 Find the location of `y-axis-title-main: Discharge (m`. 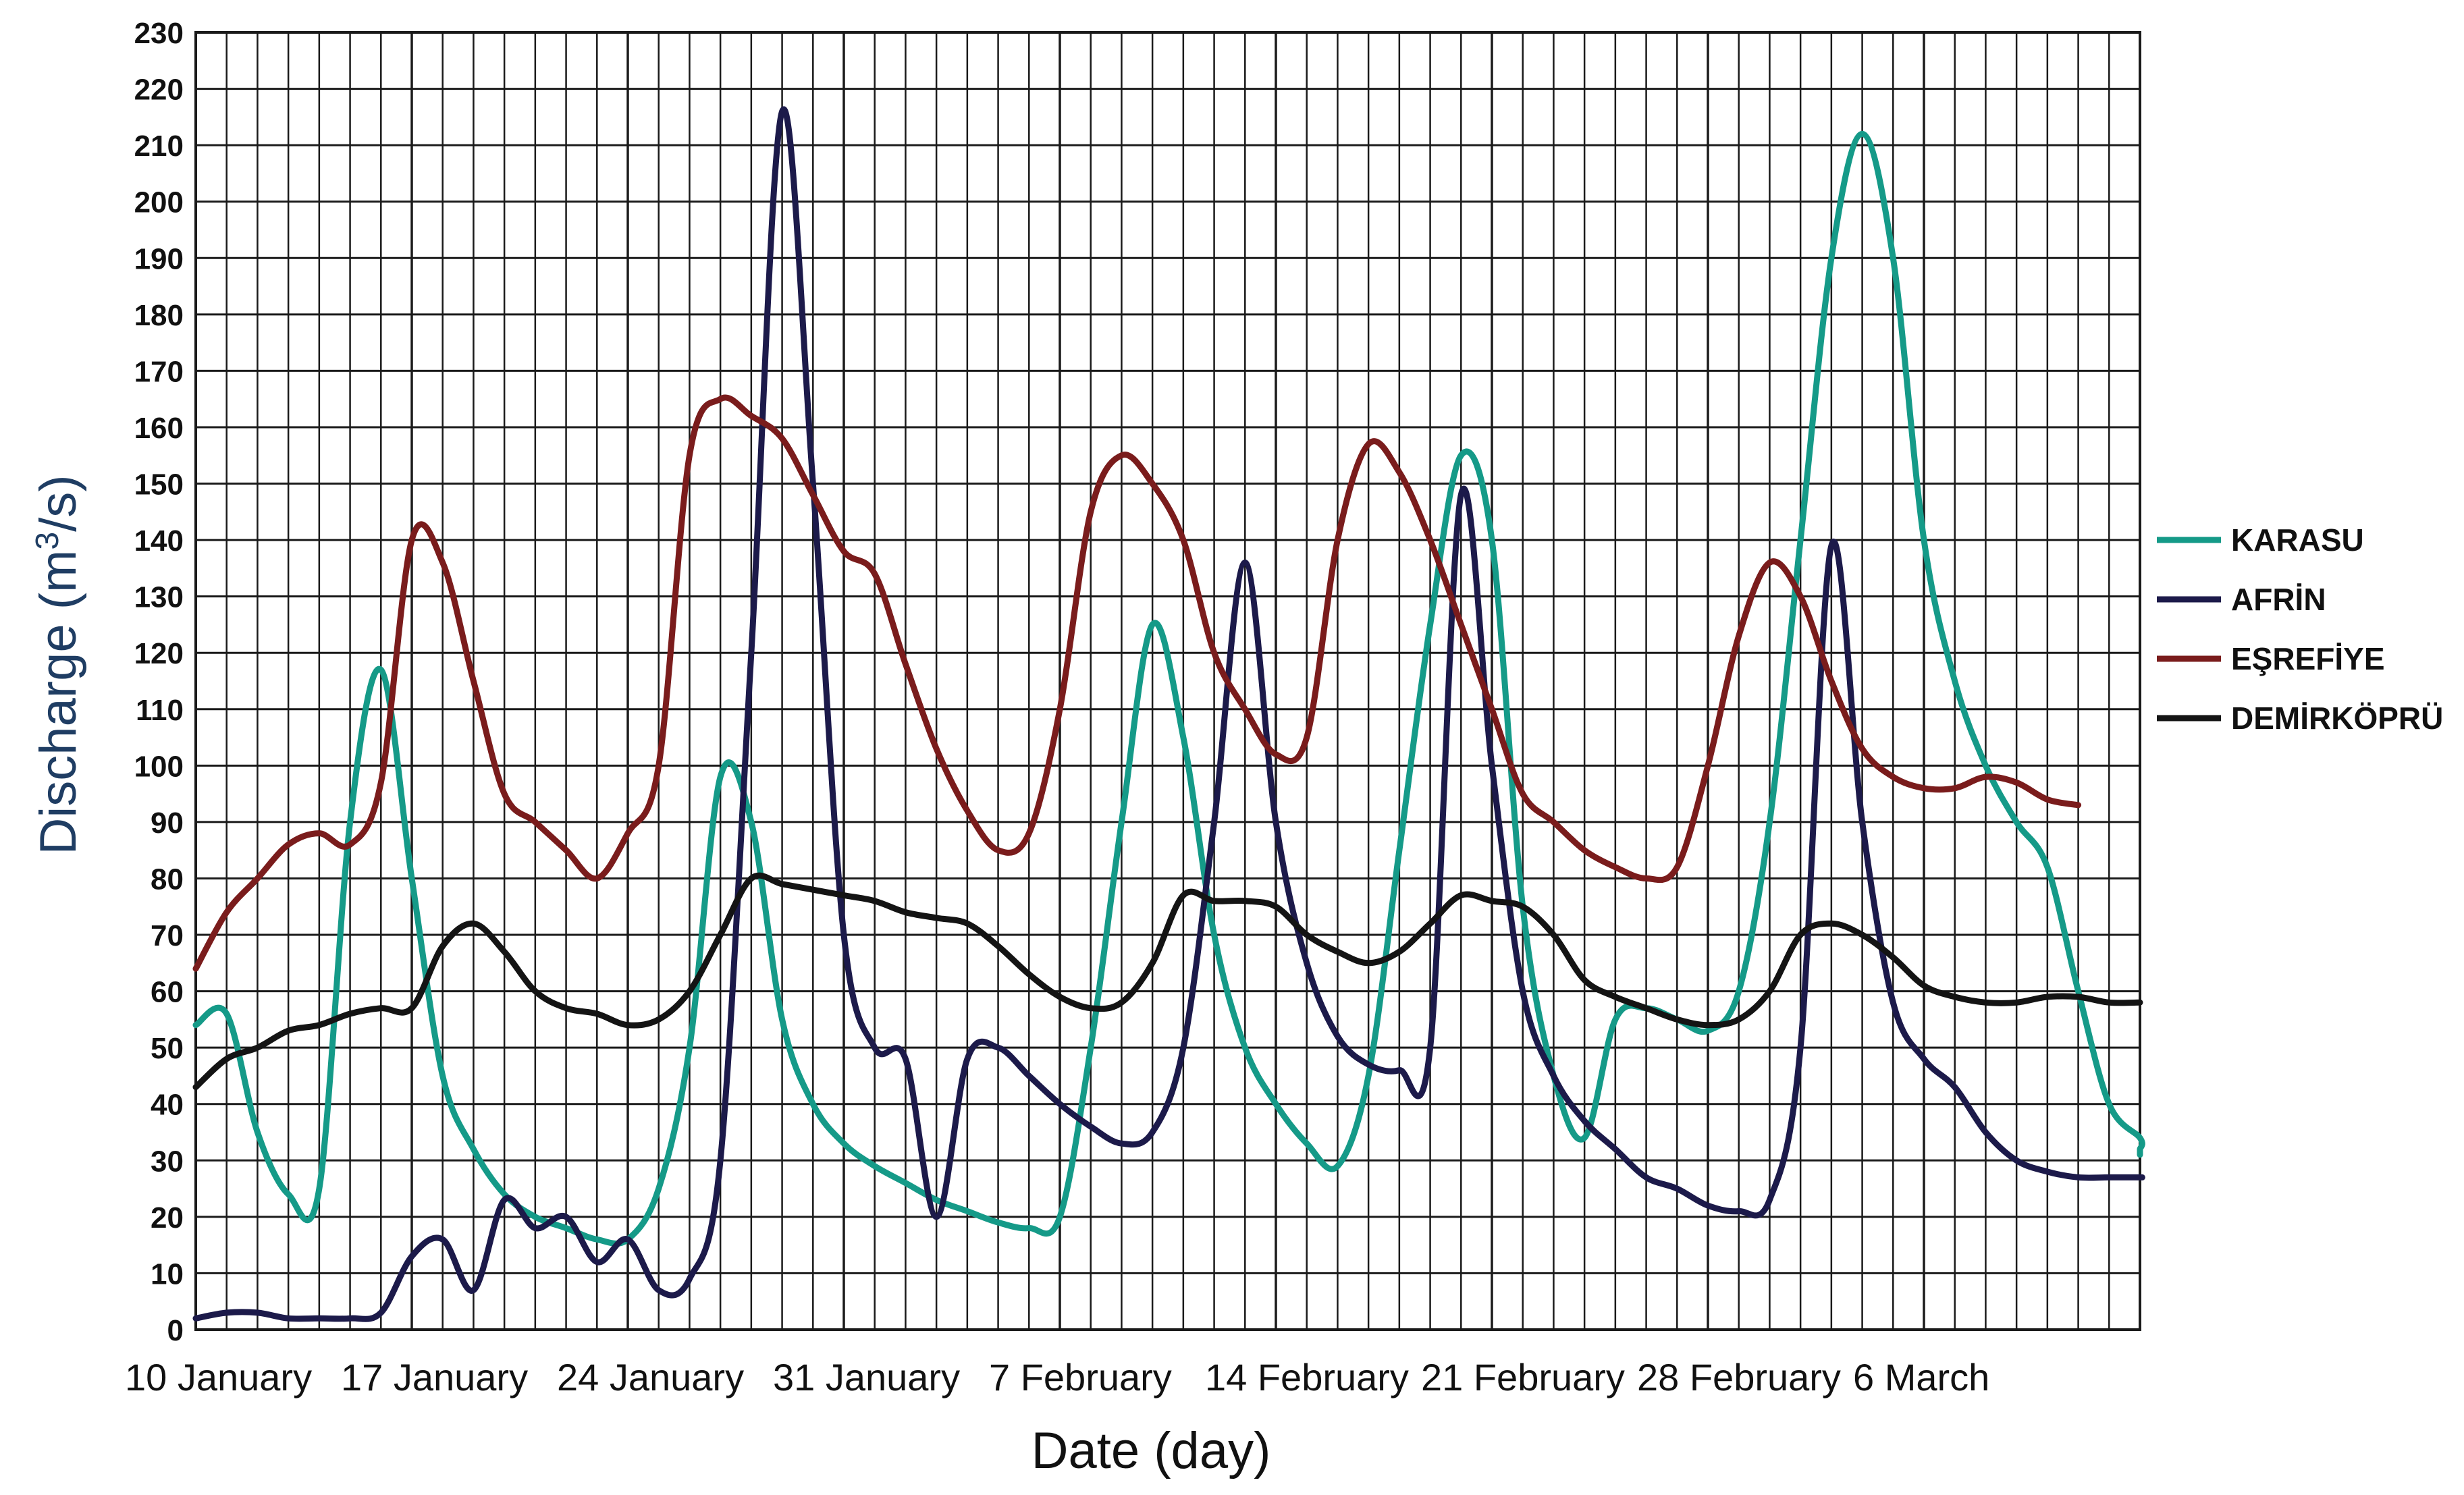

y-axis-title-main: Discharge (m is located at coordinates (58, 702).